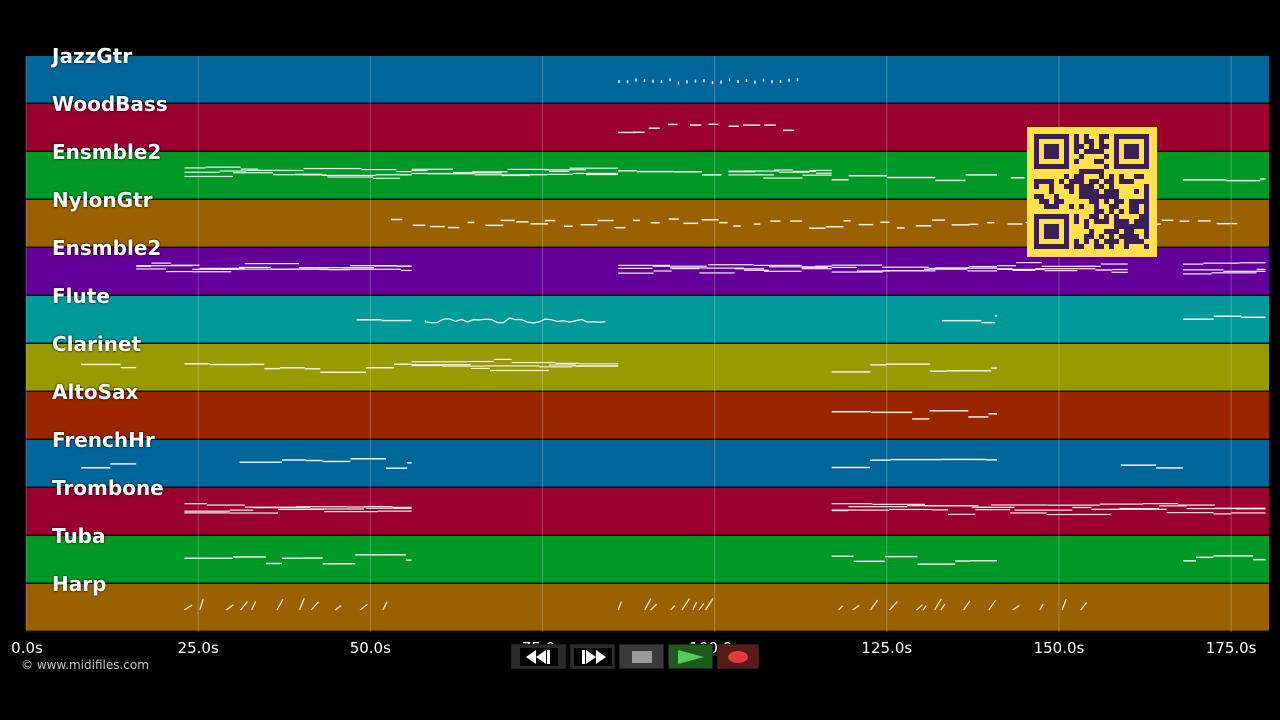 Image resolution: width=1280 pixels, height=720 pixels. What do you see at coordinates (92, 56) in the screenshot?
I see `track-label: JazzGtr` at bounding box center [92, 56].